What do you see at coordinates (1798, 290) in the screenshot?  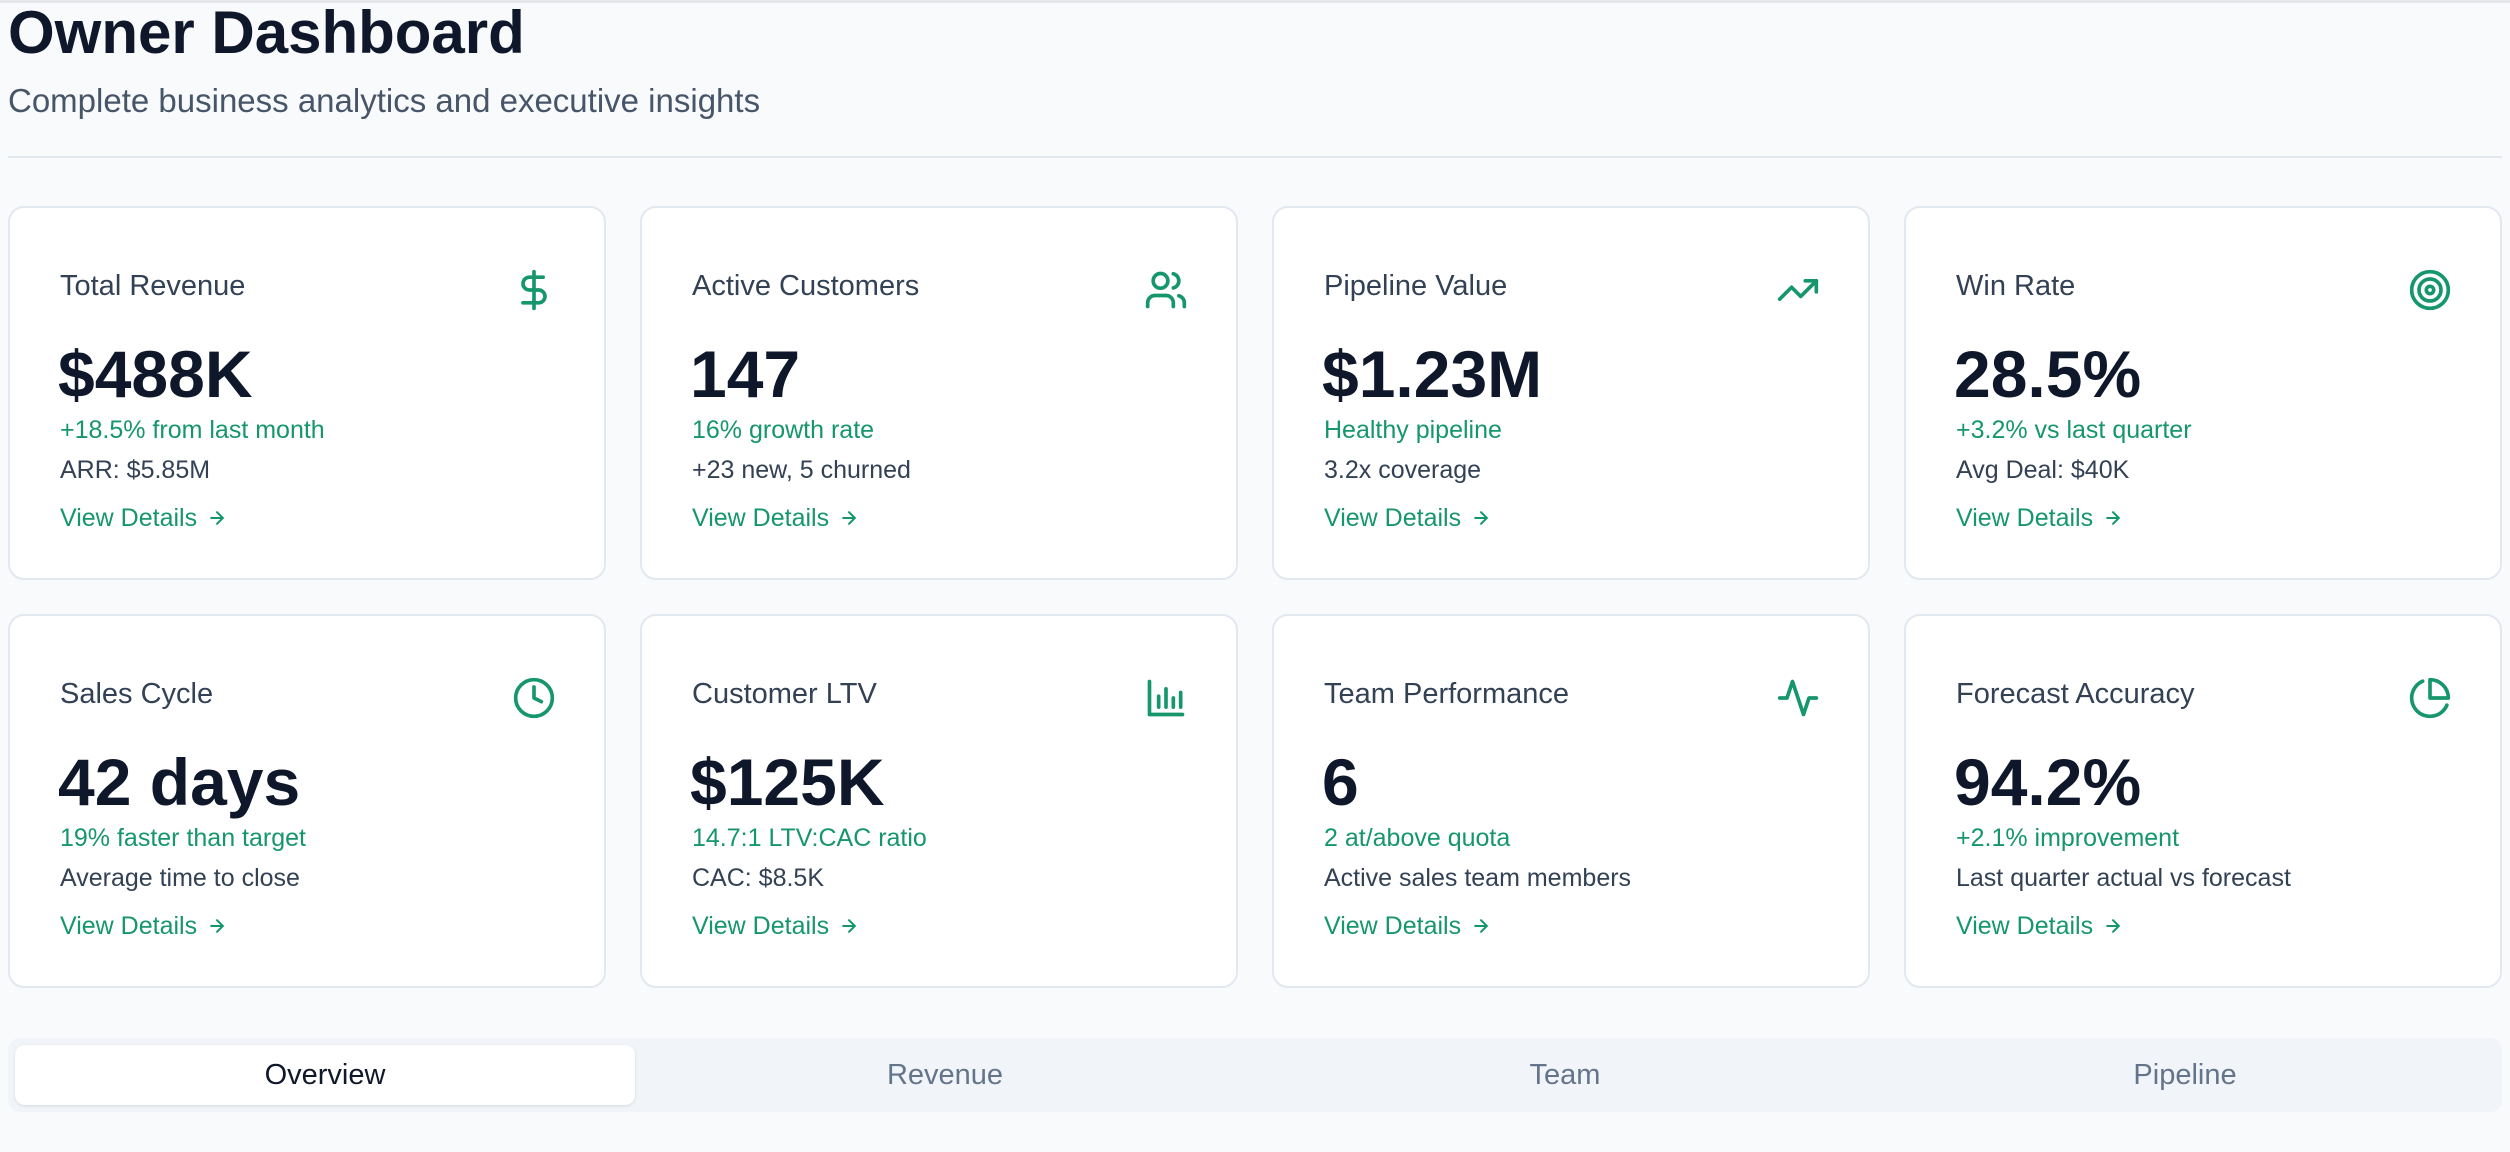 I see `trending-up-icon` at bounding box center [1798, 290].